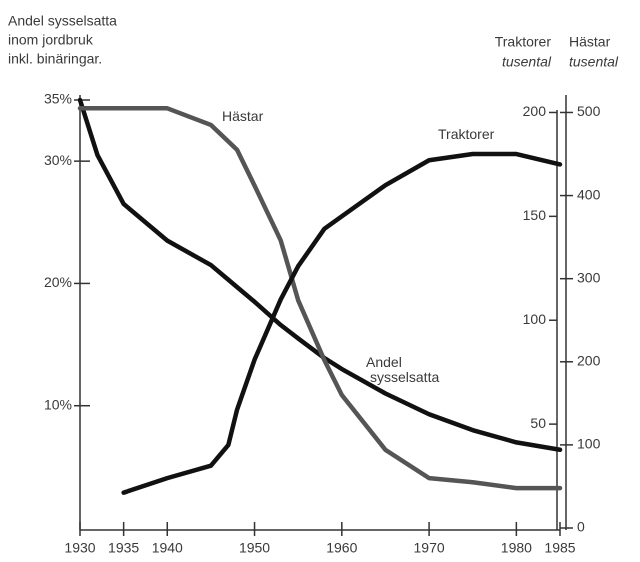 This screenshot has height=562, width=640. What do you see at coordinates (589, 360) in the screenshot?
I see `y3-tick-label: 200` at bounding box center [589, 360].